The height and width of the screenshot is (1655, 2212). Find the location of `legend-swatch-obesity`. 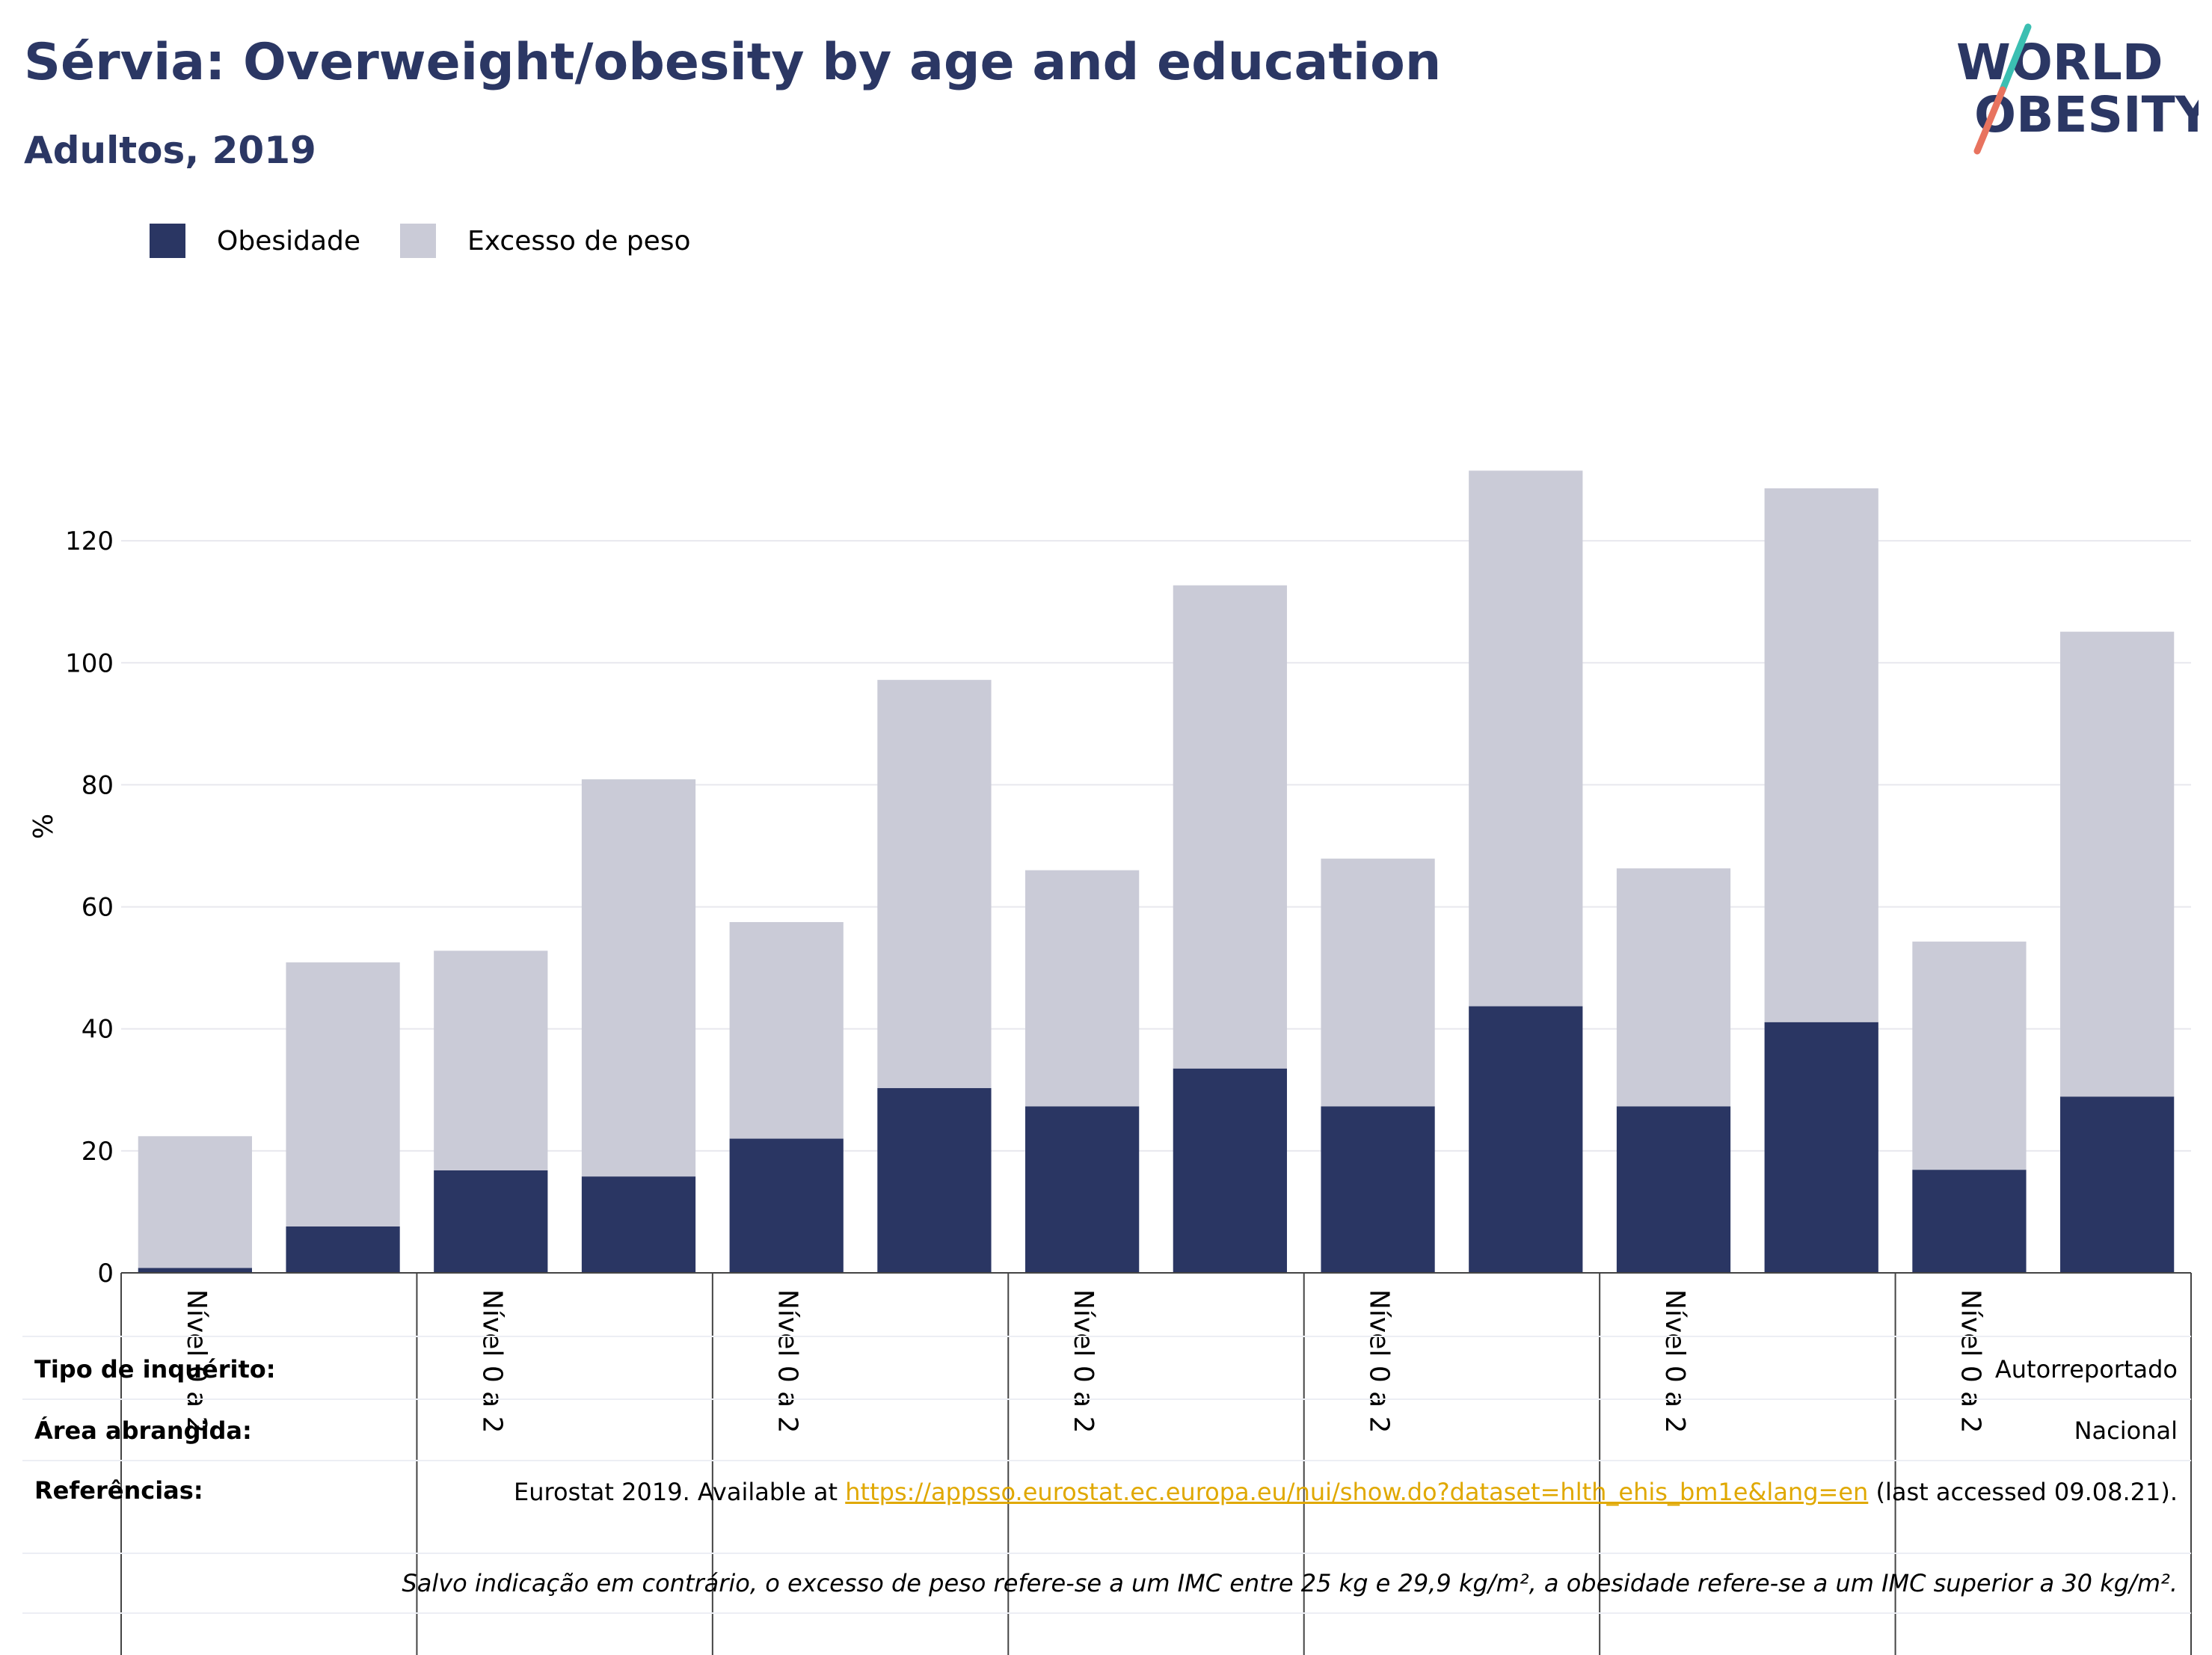

legend-swatch-obesity is located at coordinates (167, 241).